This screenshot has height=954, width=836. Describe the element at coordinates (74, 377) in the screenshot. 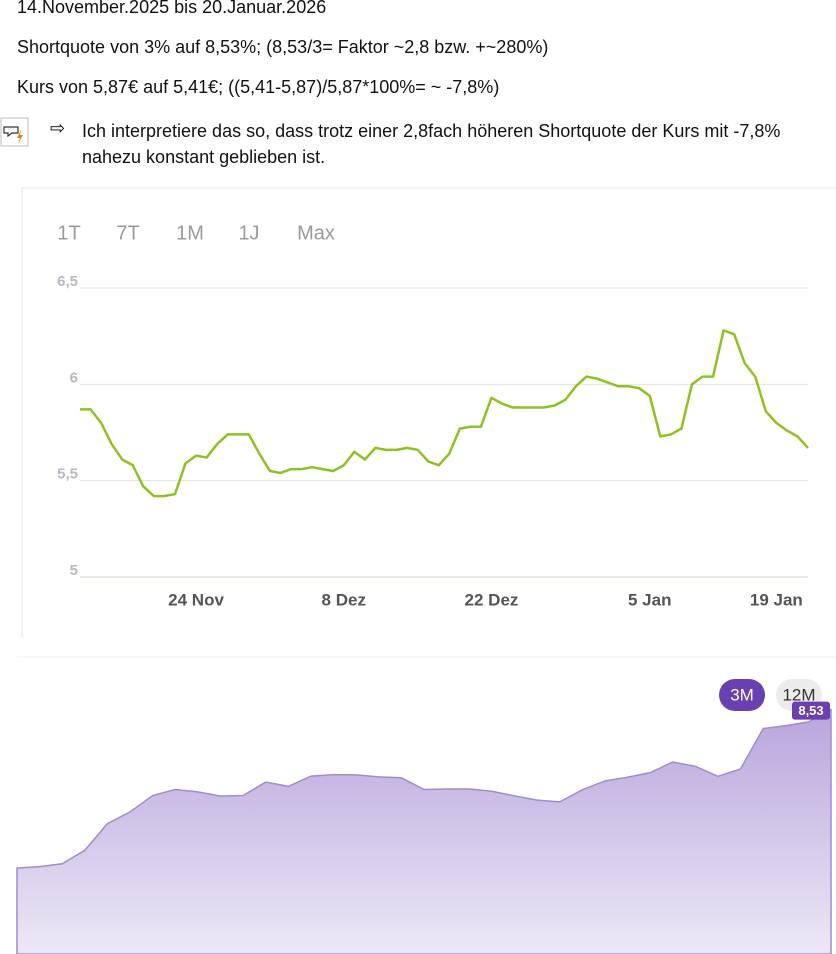

I see `y-tick-label: 6` at that location.